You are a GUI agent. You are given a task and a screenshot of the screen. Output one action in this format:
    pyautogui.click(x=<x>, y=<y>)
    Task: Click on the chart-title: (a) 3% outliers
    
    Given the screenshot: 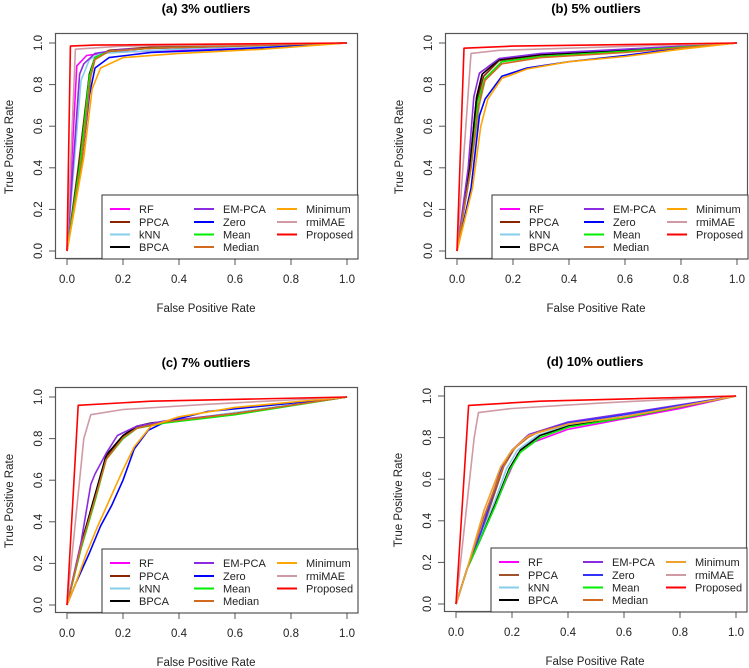 What is the action you would take?
    pyautogui.click(x=206, y=8)
    